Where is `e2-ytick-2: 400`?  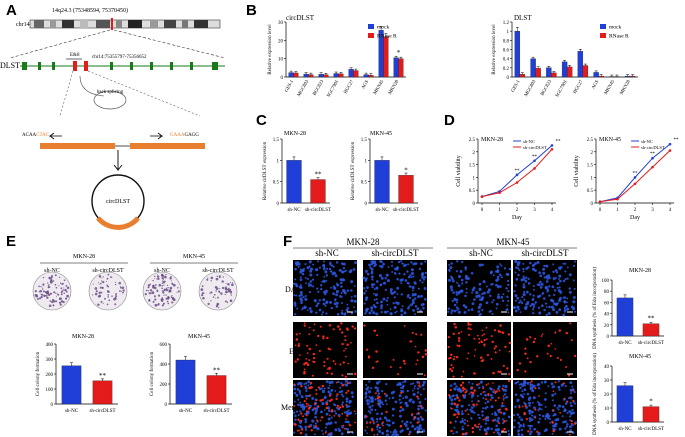
e2-ytick-2: 400 is located at coordinates (164, 365).